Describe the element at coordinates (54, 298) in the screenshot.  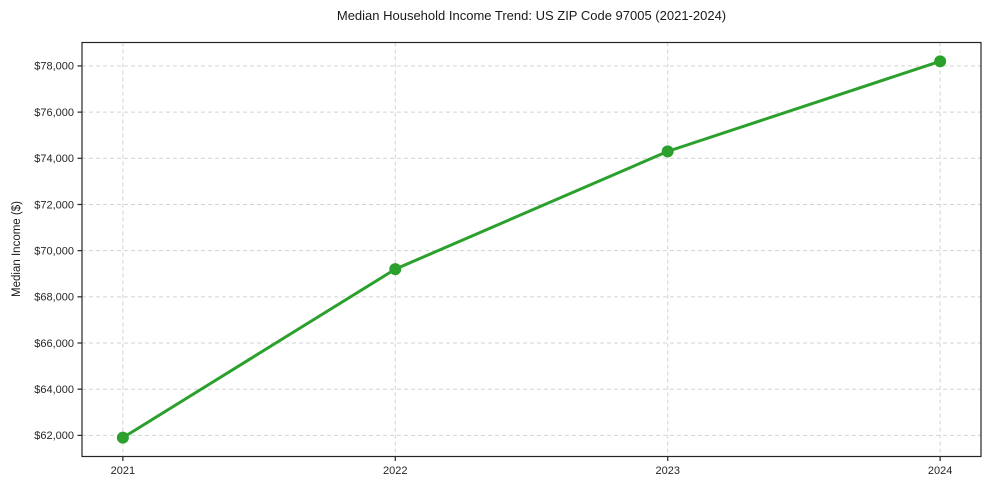
I see `y-tick-label: $68,000` at that location.